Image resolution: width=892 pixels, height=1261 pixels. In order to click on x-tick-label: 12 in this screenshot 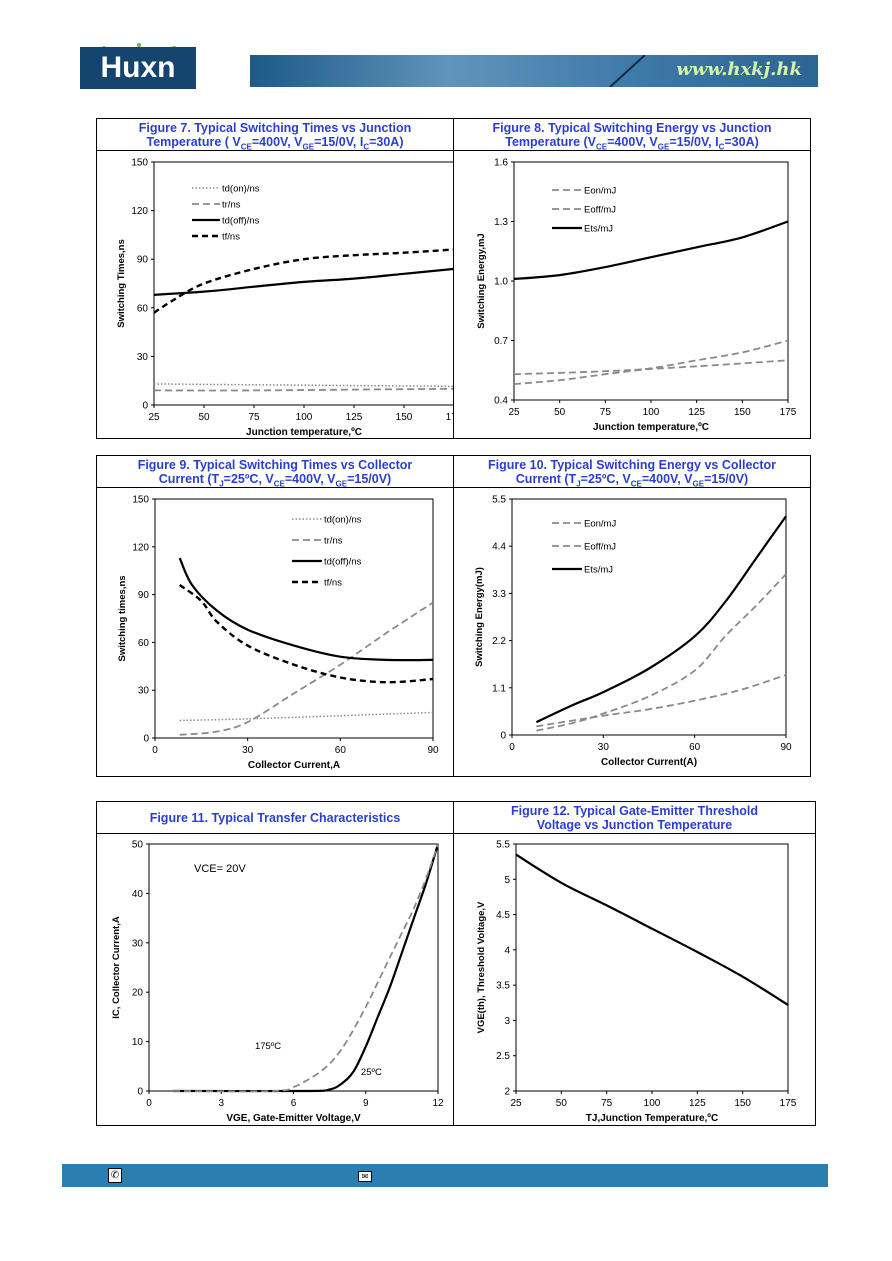, I will do `click(438, 1103)`.